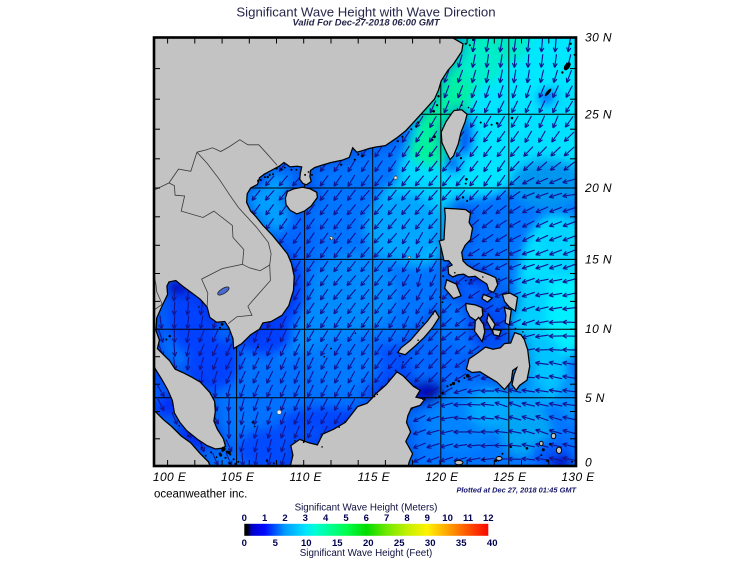  What do you see at coordinates (492, 543) in the screenshot?
I see `svg-text: 40` at bounding box center [492, 543].